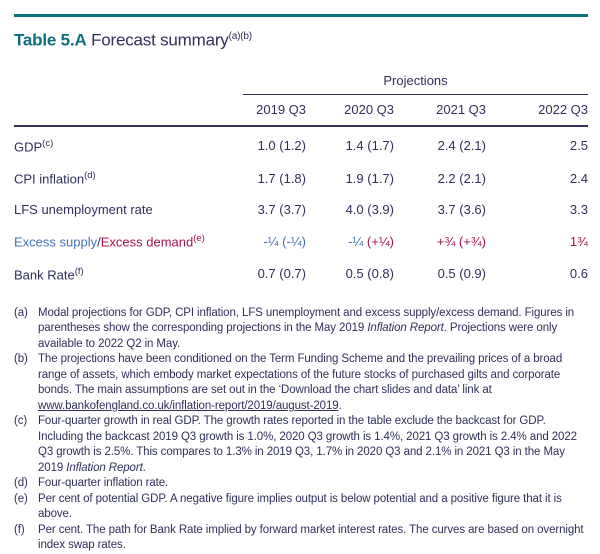 Image resolution: width=600 pixels, height=554 pixels. I want to click on row-footnote-marker: (f), so click(79, 271).